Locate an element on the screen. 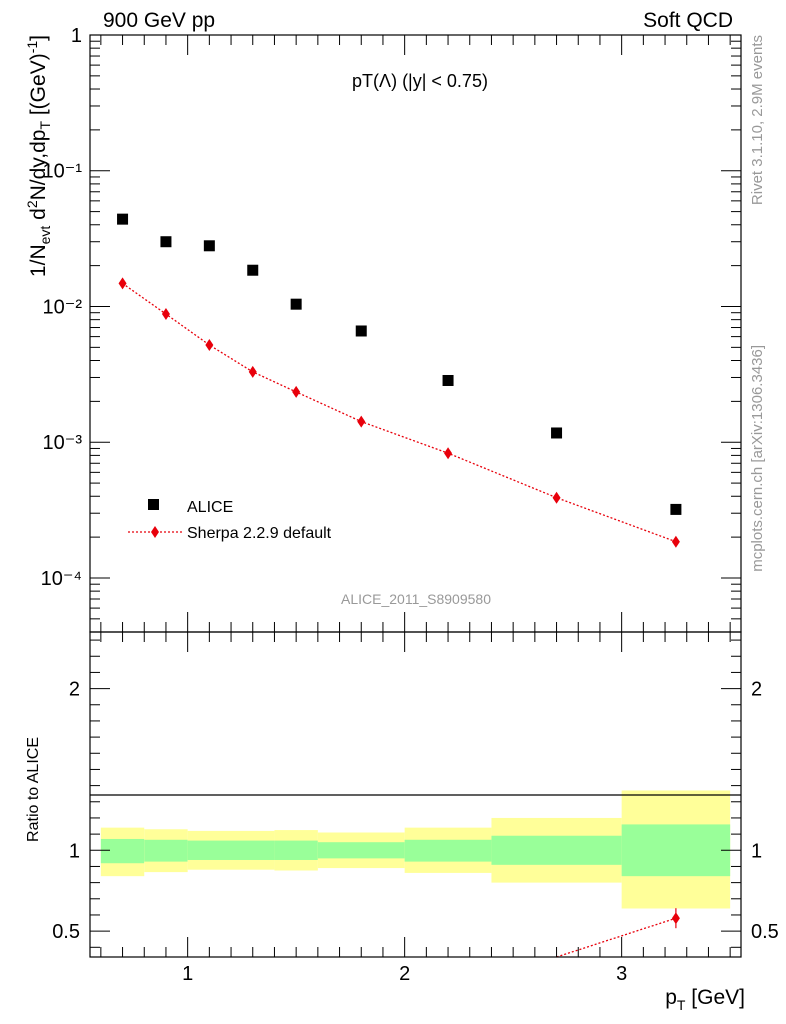 The image size is (786, 1024). legend-data-marker is located at coordinates (153, 504).